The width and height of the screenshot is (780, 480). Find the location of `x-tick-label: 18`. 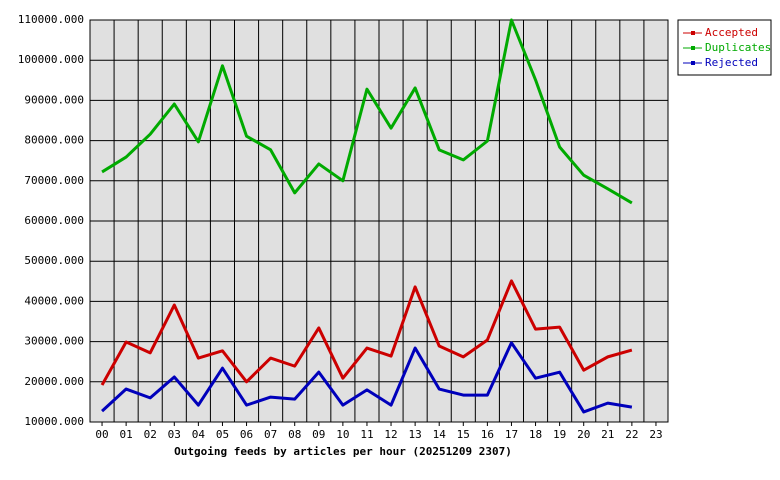

x-tick-label: 18 is located at coordinates (535, 434).